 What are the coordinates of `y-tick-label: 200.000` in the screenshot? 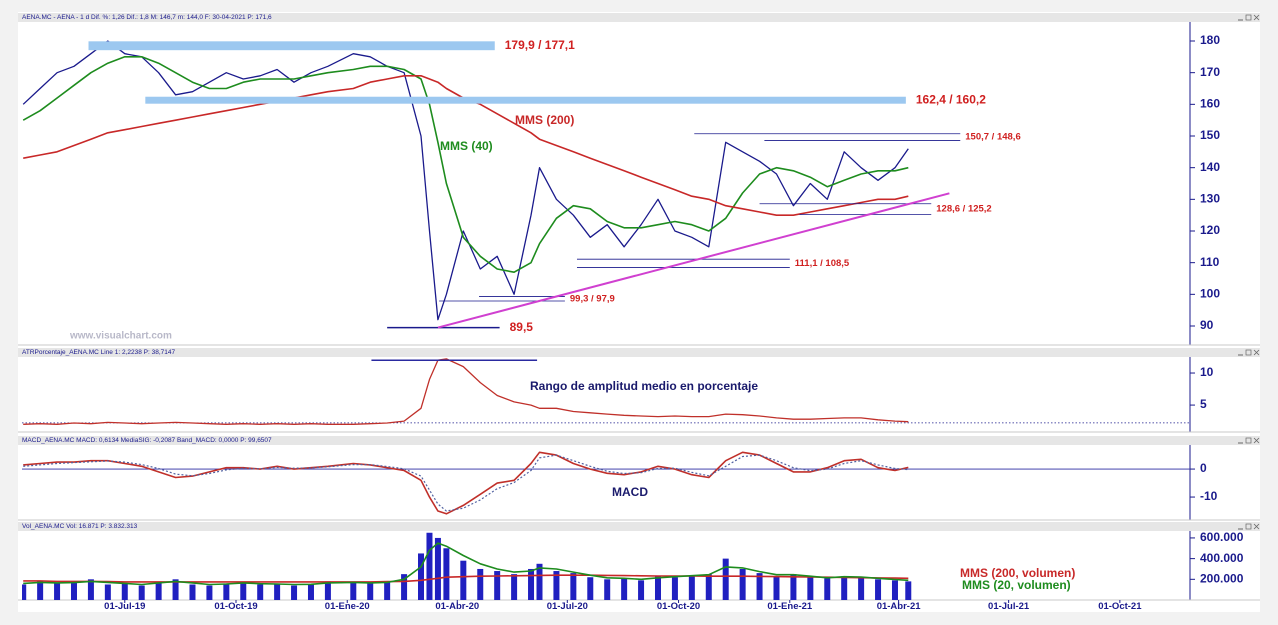 It's located at (1222, 578).